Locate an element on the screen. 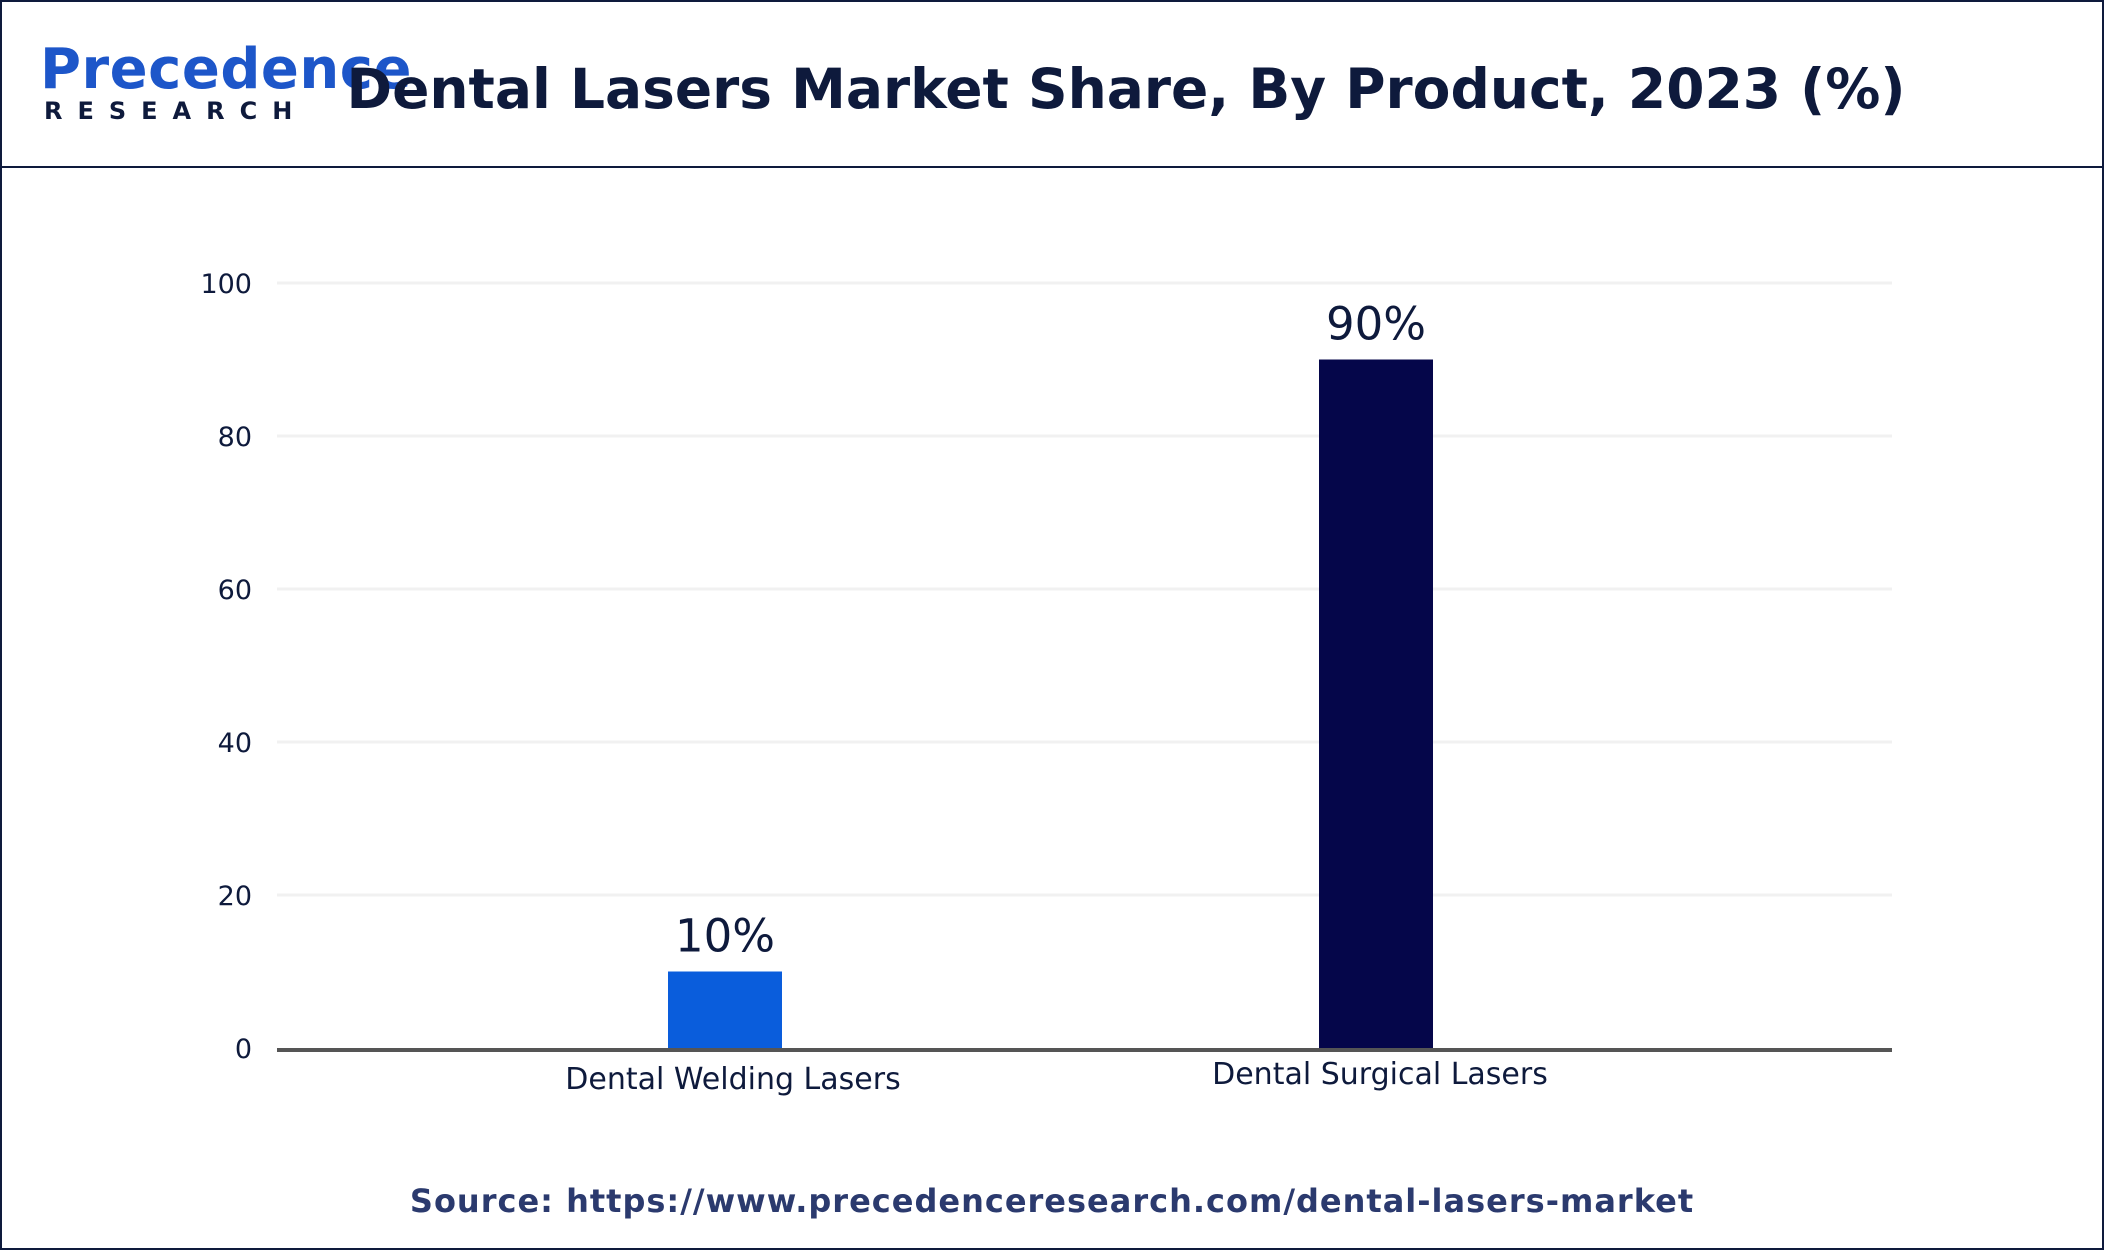 This screenshot has height=1250, width=2104. y-tick-label: 20 is located at coordinates (235, 896).